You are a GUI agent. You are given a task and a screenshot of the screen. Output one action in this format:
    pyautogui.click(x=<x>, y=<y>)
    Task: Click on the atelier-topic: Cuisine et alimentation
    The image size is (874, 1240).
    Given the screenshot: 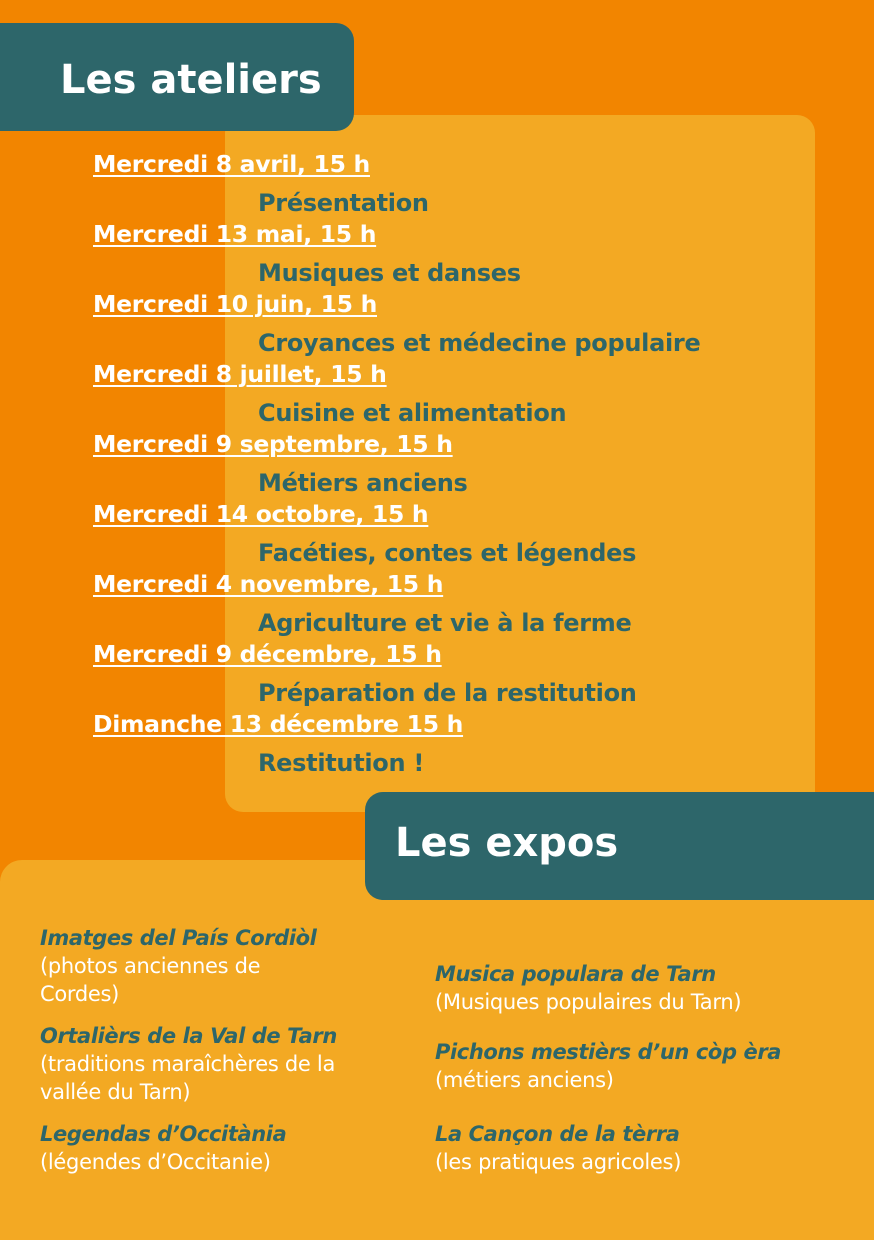 What is the action you would take?
    pyautogui.click(x=412, y=413)
    